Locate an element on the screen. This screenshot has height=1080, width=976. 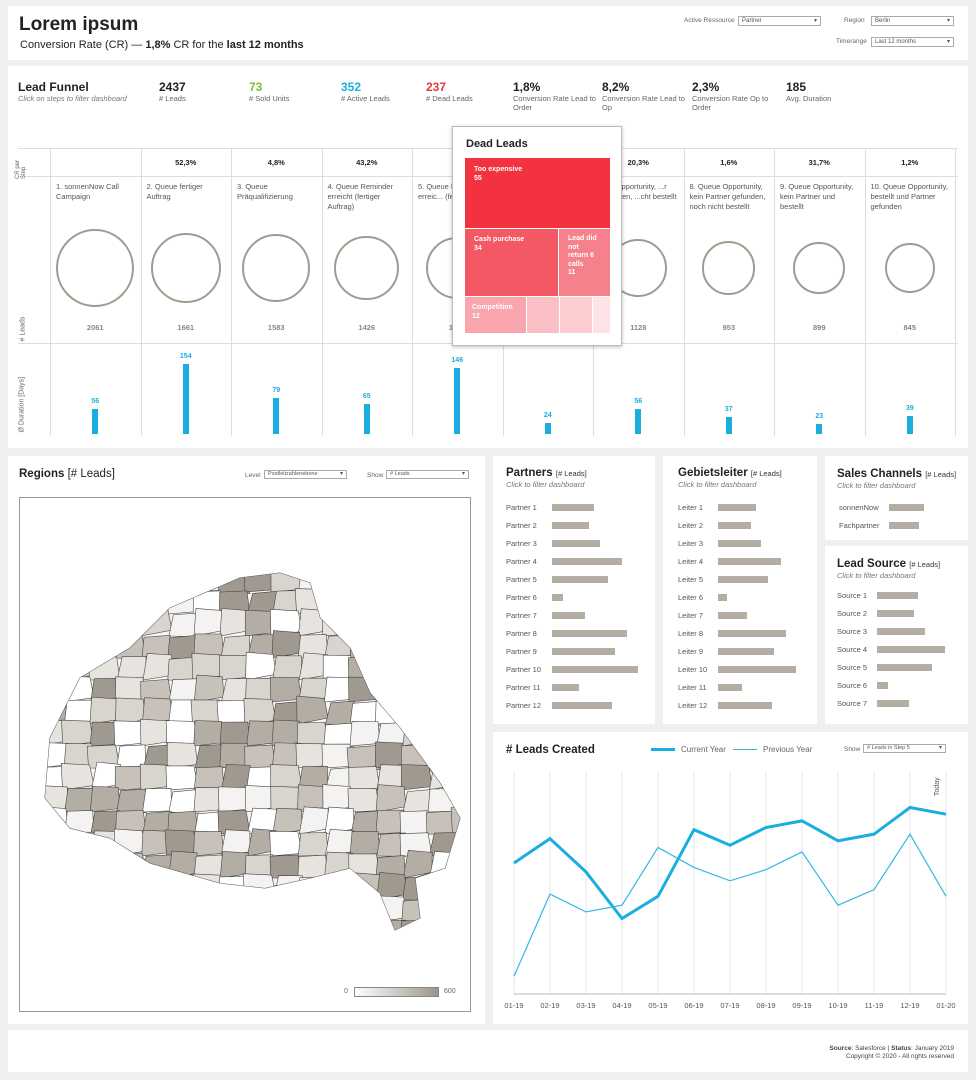
sources-item-label: Source 6 is located at coordinates (852, 685).